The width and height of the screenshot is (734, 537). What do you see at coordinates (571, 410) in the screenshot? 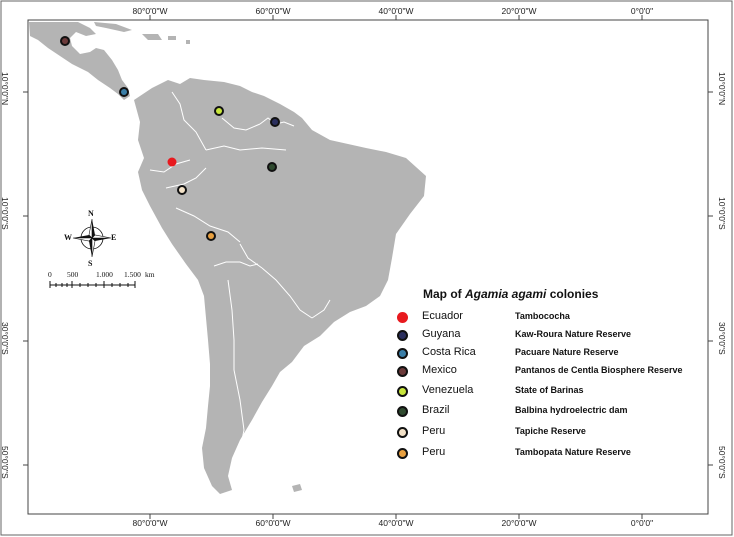
I see `legend-site: Balbina hydroelectric dam` at bounding box center [571, 410].